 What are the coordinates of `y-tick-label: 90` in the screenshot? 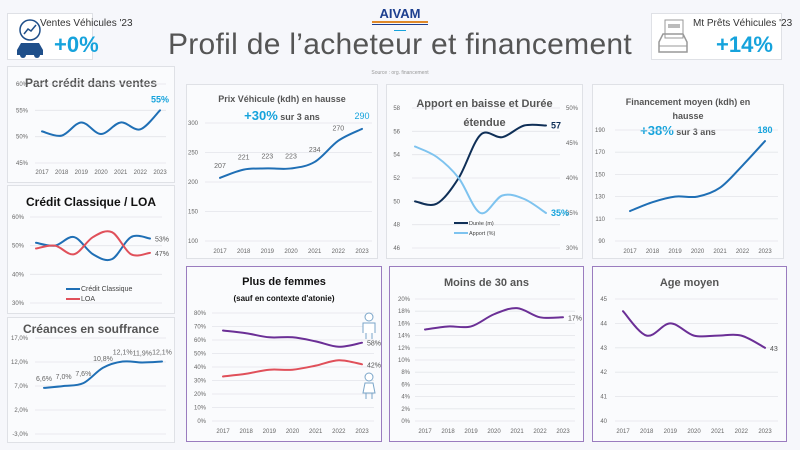 It's located at (601, 242).